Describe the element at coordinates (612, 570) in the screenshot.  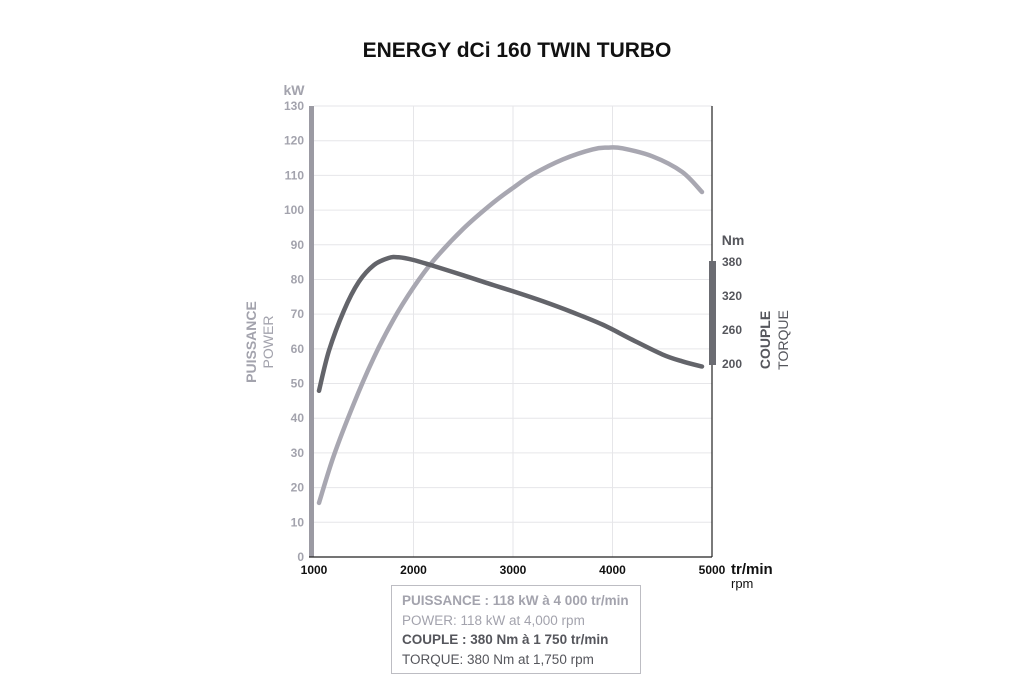
I see `x-tick-label: 4000` at that location.